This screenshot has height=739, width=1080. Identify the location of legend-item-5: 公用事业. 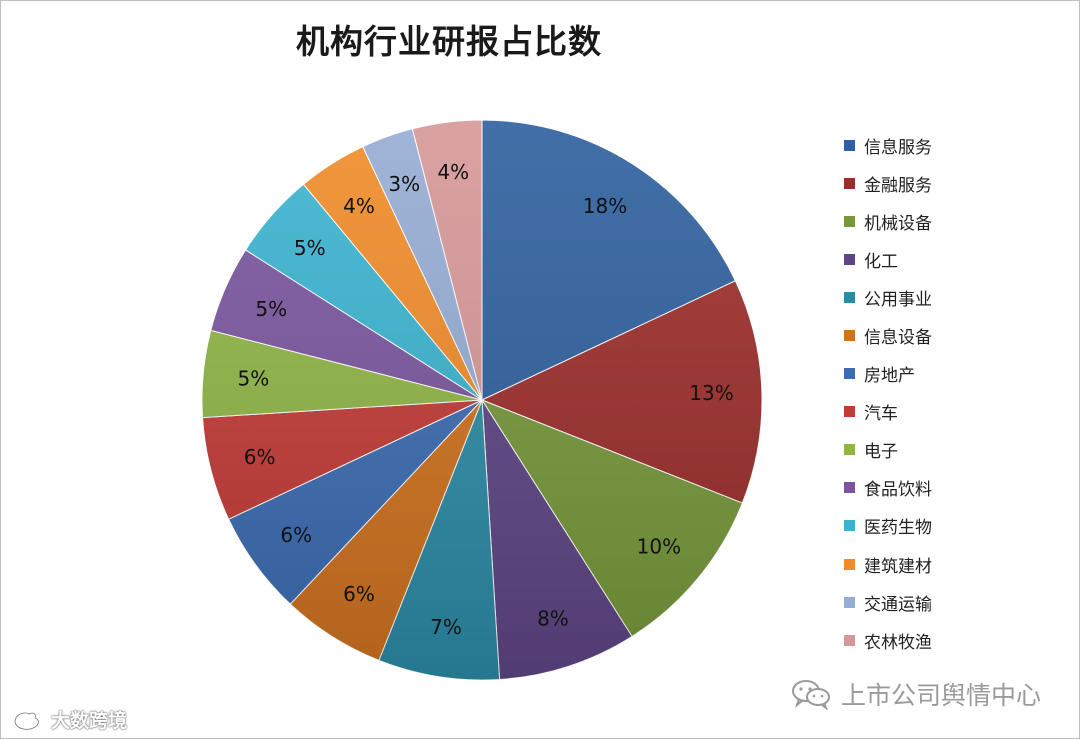
(888, 297).